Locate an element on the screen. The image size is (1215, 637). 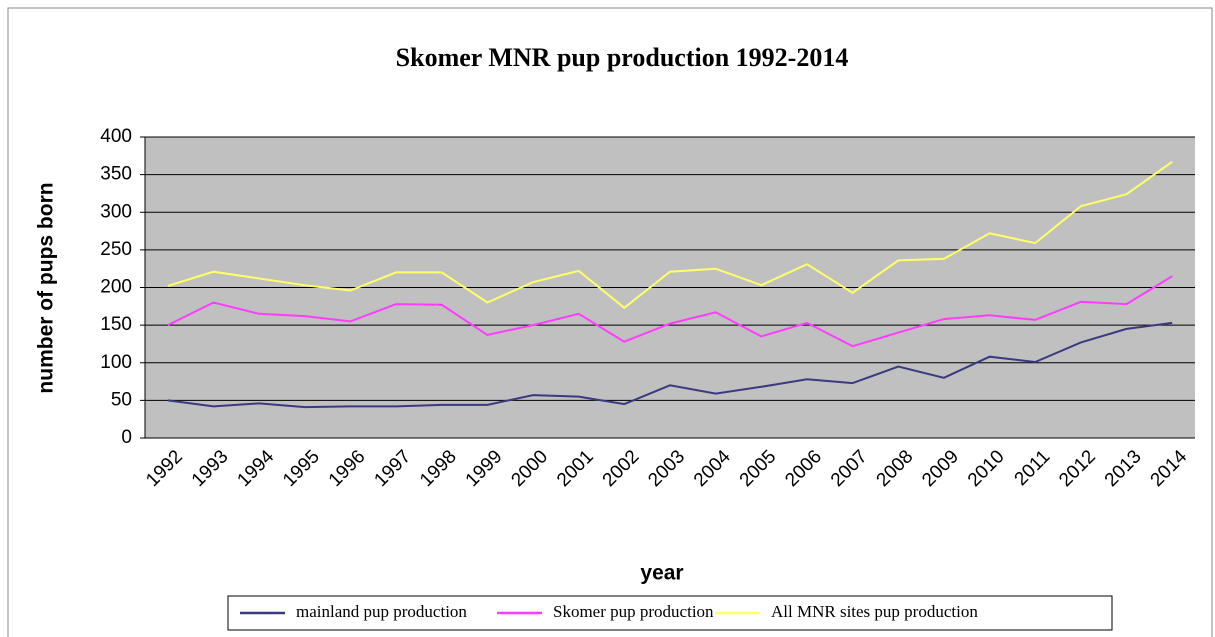
y-tick-label: 200 is located at coordinates (116, 287).